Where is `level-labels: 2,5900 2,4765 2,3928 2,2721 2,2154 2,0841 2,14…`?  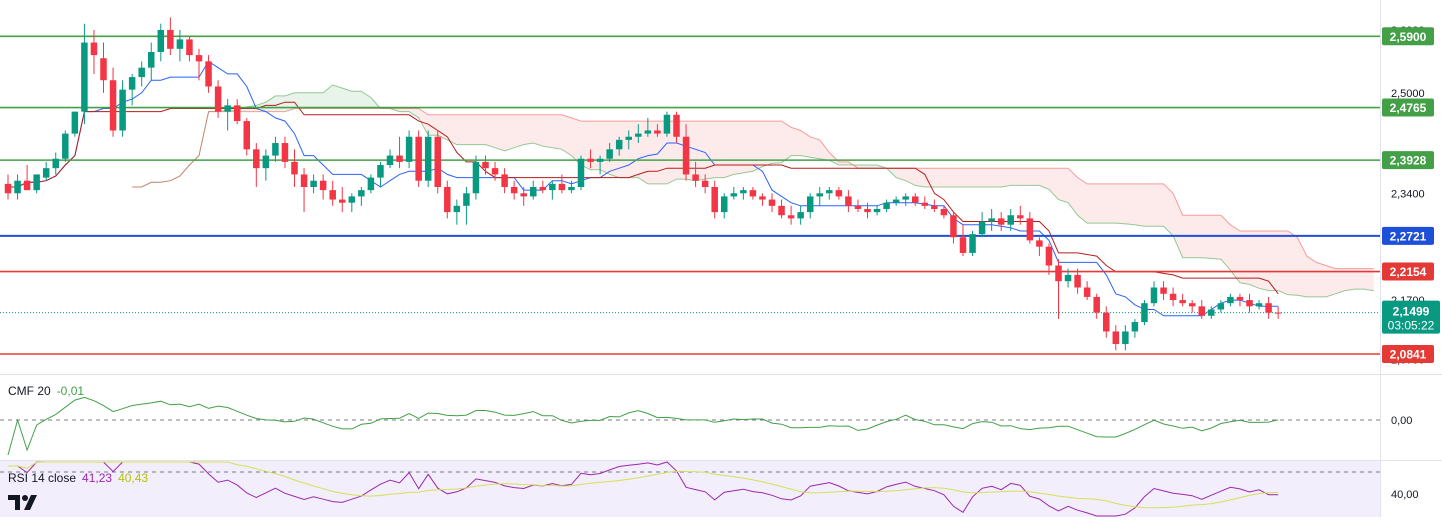
level-labels: 2,5900 2,4765 2,3928 2,2721 2,2154 2,0841 2,14… is located at coordinates (1411, 195).